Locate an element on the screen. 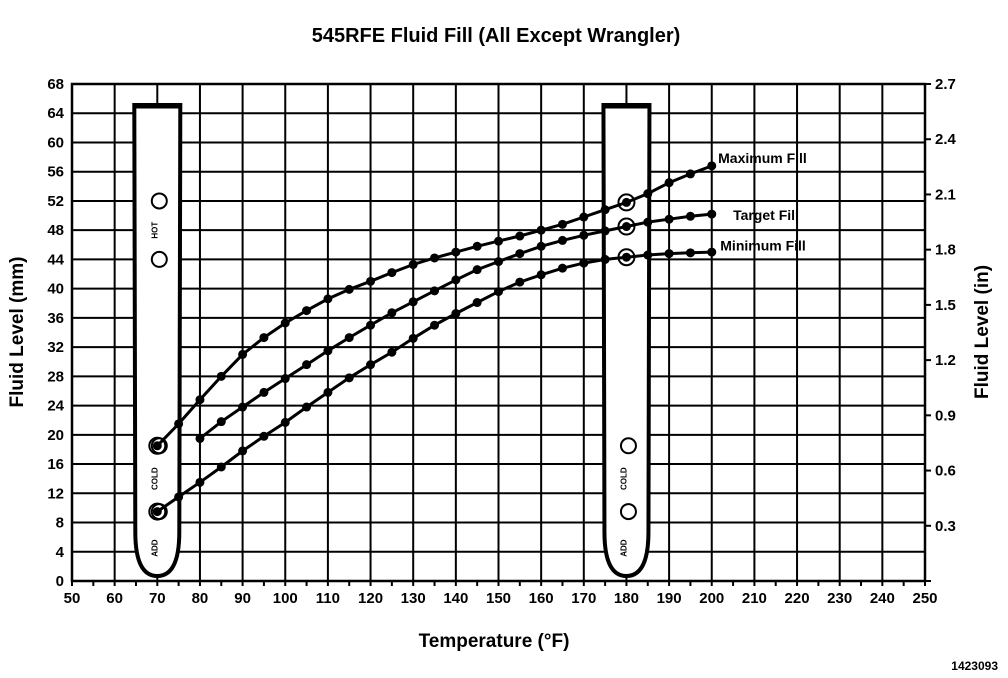 The height and width of the screenshot is (678, 1008). y-tick-label-right: 2.7 is located at coordinates (945, 84).